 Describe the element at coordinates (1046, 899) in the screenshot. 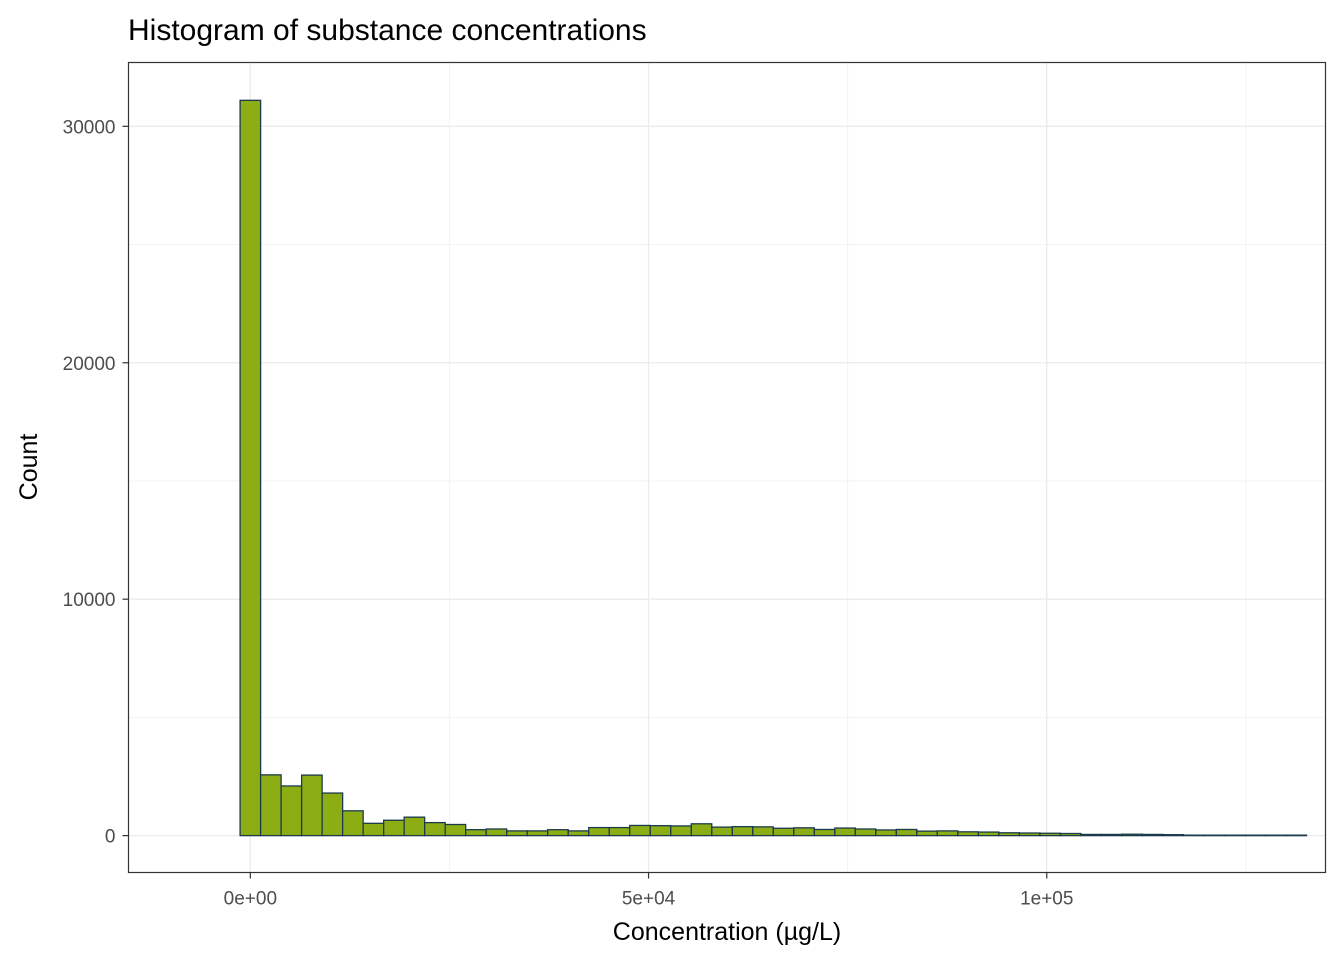

I see `x-tick-label: 1e+05` at that location.